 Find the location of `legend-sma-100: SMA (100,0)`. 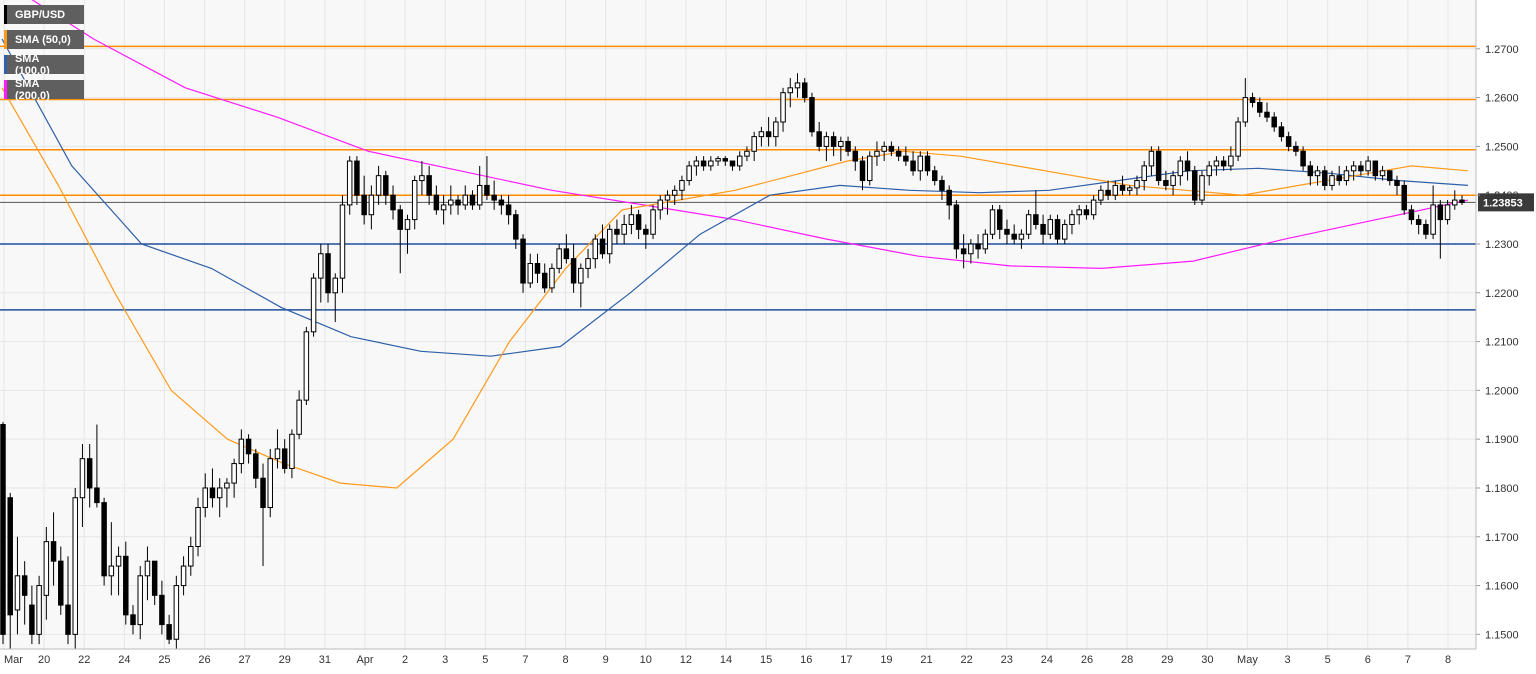

legend-sma-100: SMA (100,0) is located at coordinates (44, 64).